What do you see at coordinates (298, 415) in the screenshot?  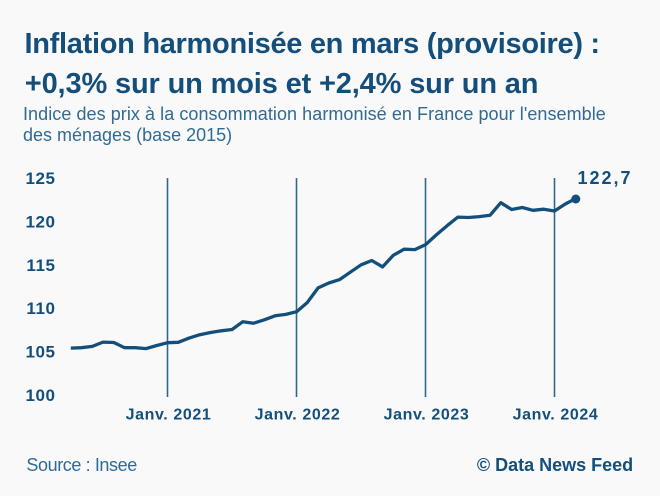 I see `svg-text: Janv. 2022` at bounding box center [298, 415].